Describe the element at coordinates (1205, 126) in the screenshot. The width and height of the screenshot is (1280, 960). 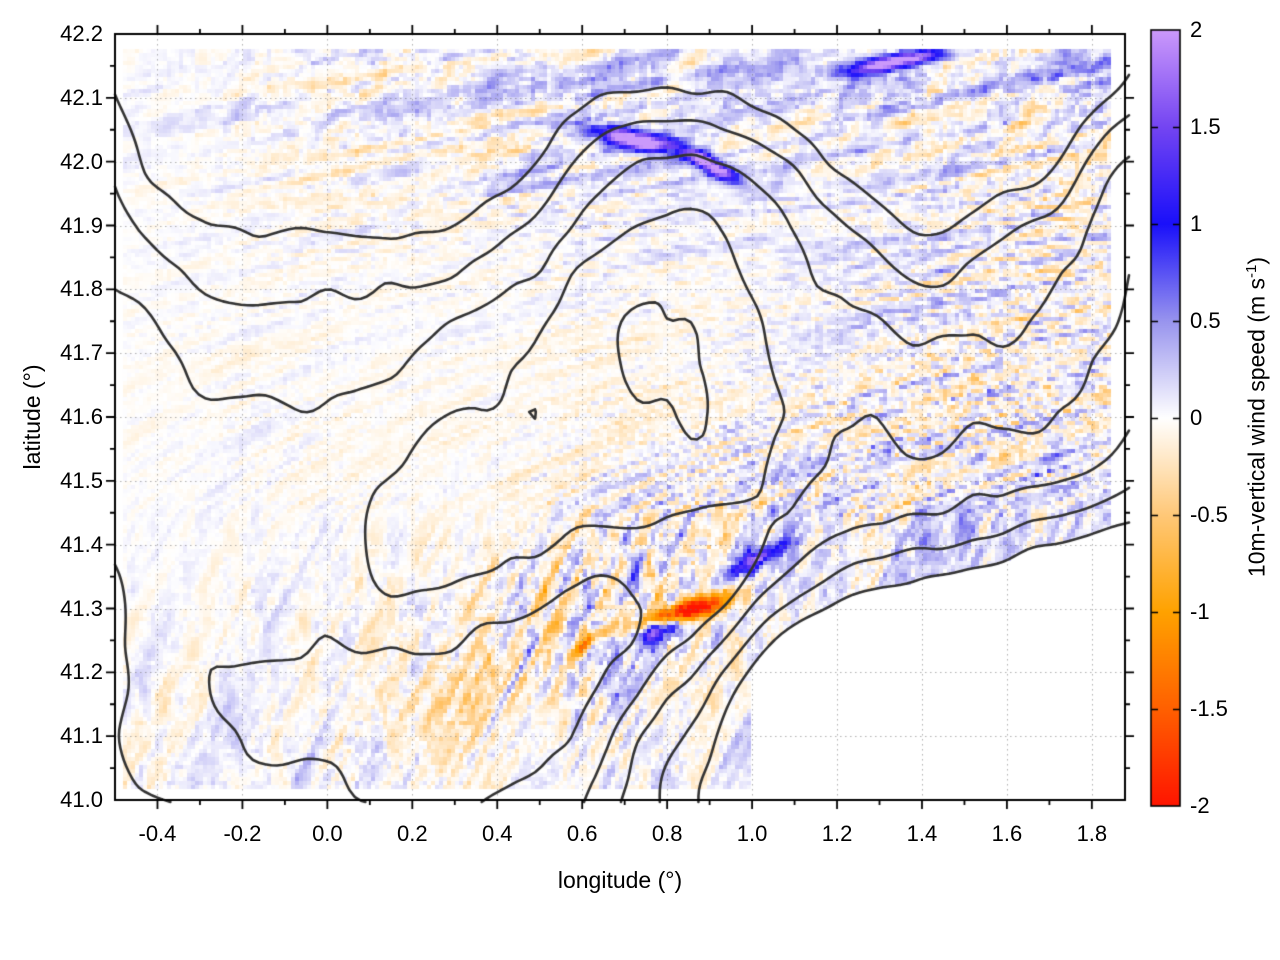
I see `colorbar-tick-label: 1.5` at that location.